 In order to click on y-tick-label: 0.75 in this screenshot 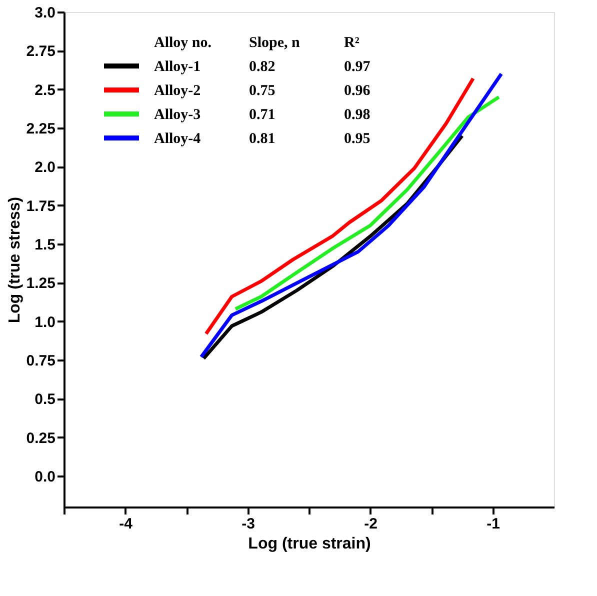, I will do `click(41, 361)`.